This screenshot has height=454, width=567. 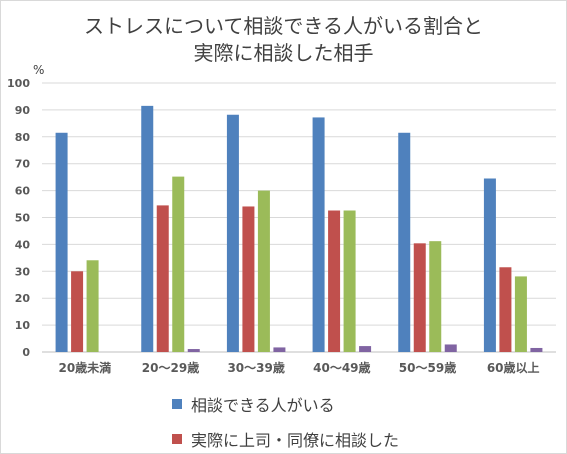 I want to click on legend-item: 相談できる人がいる, so click(x=253, y=404).